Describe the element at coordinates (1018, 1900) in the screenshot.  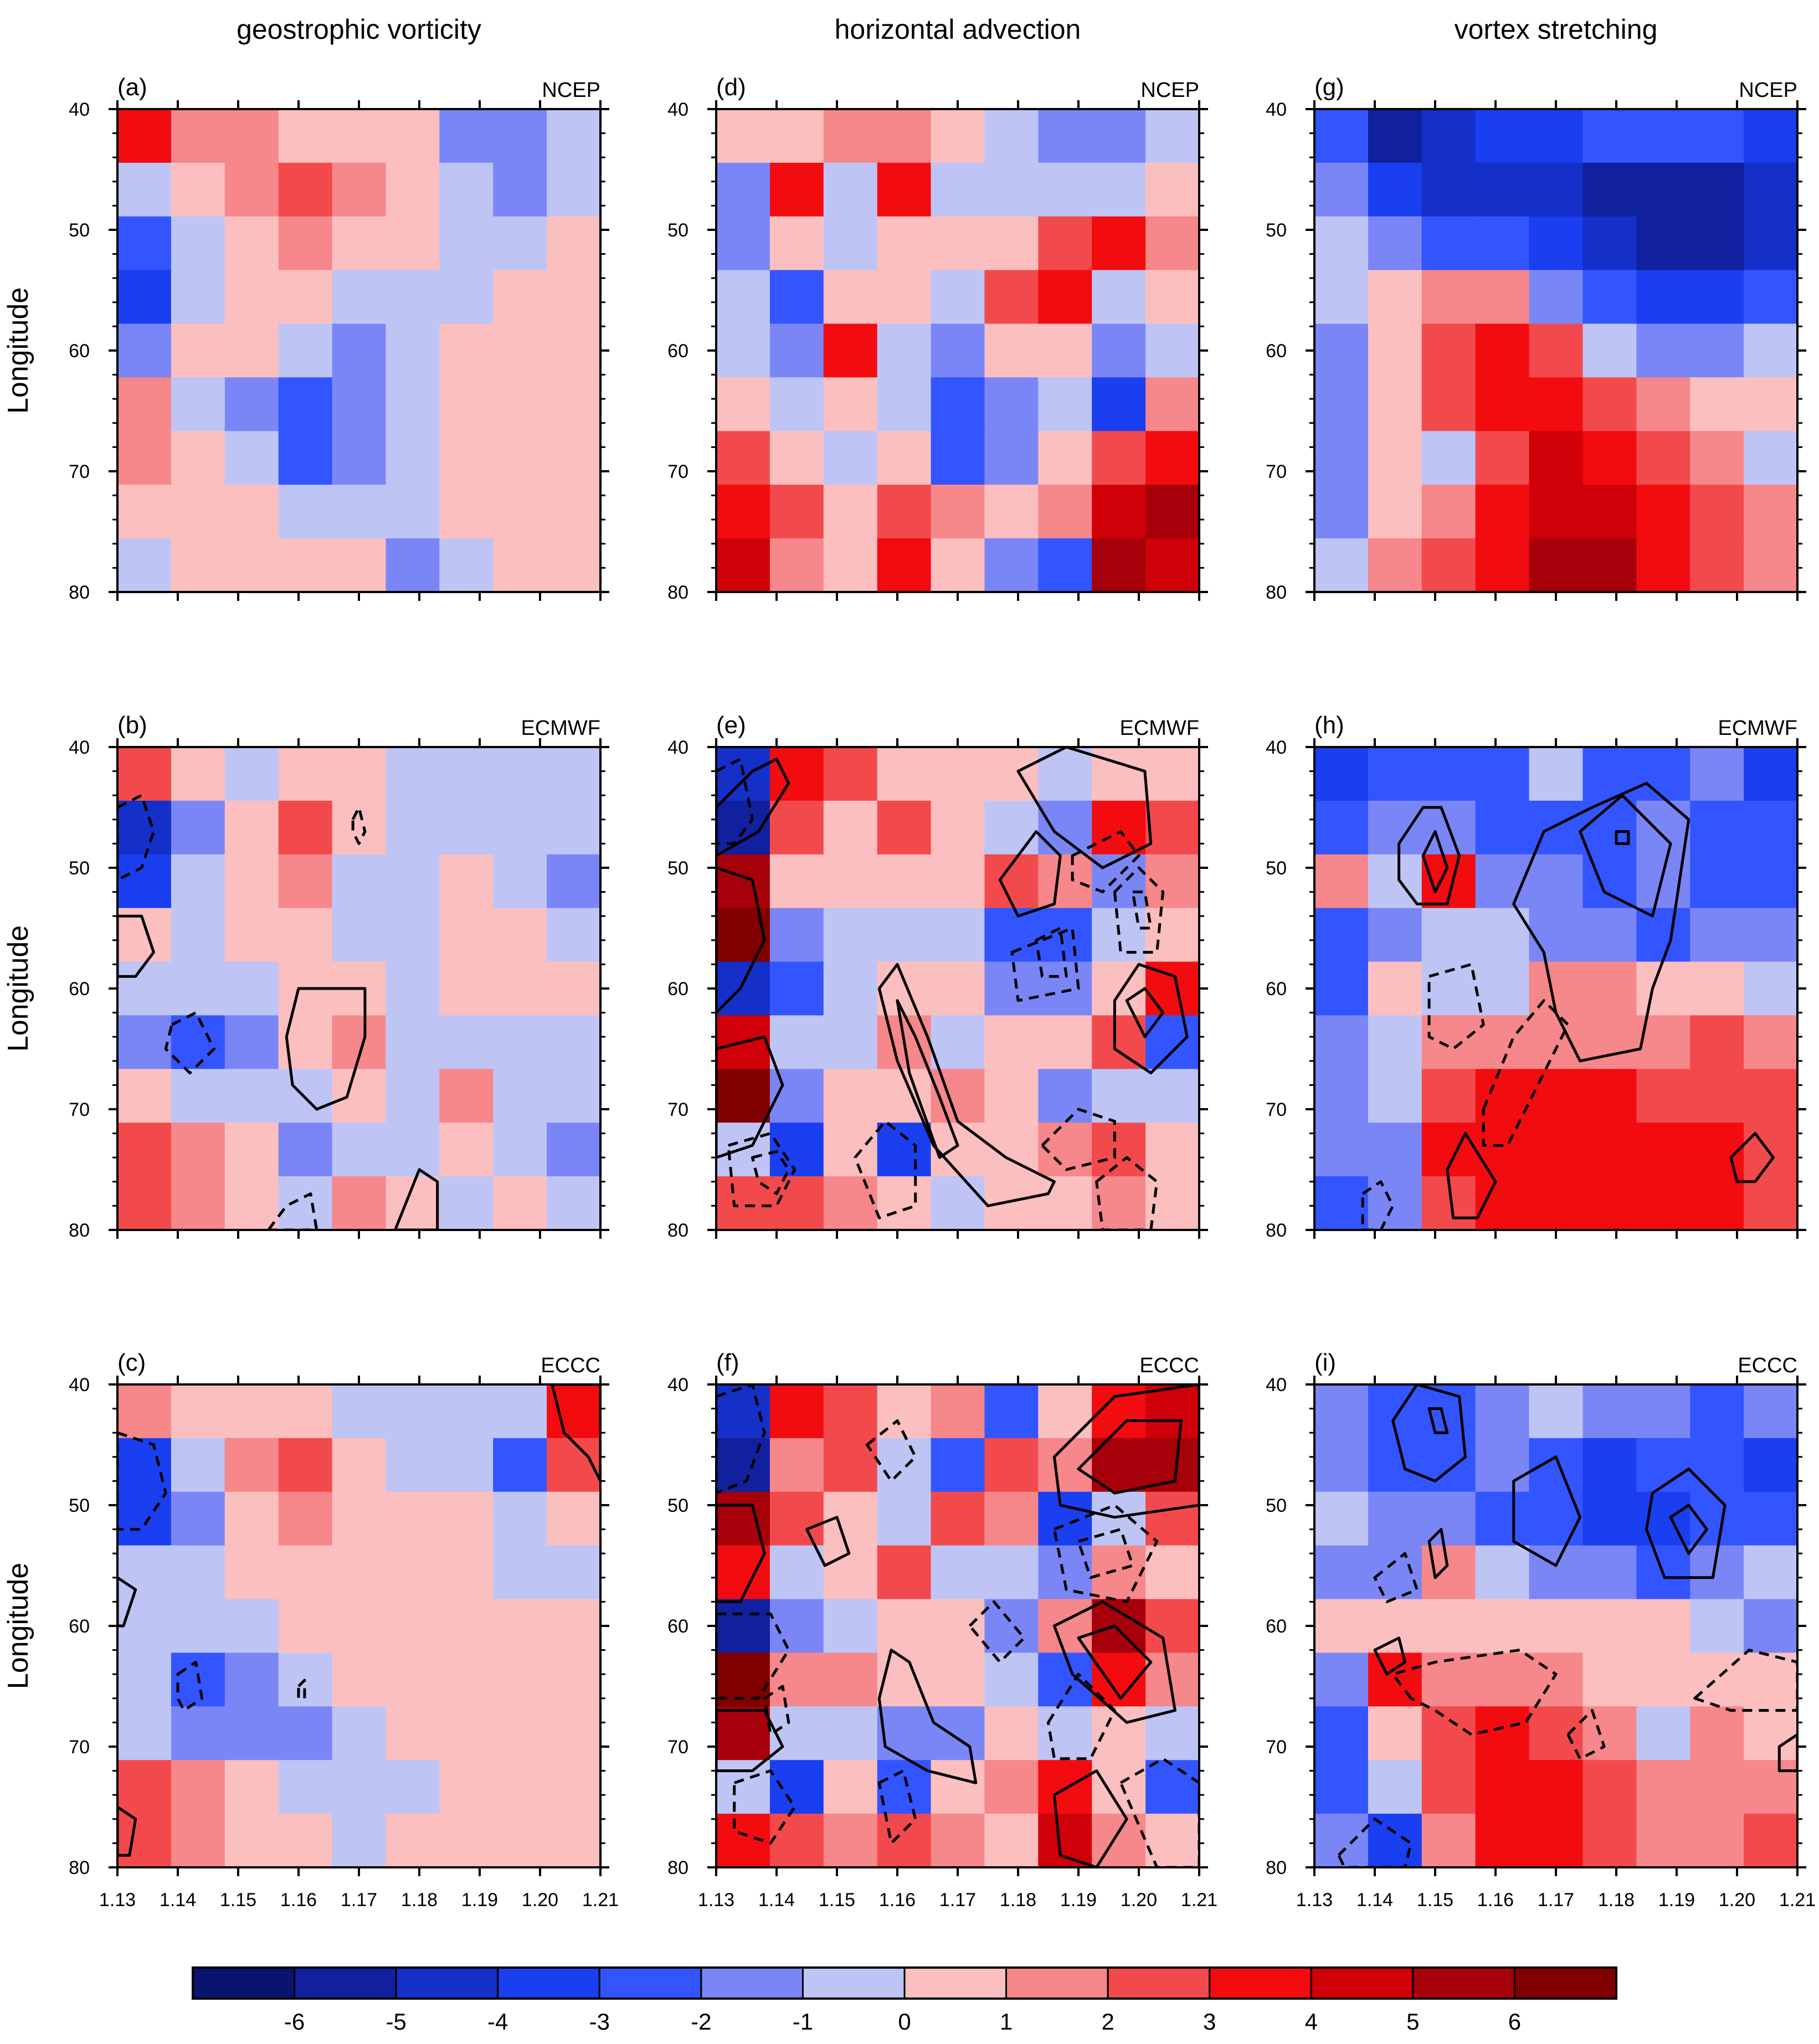
I see `x-tick-label: 1.18` at that location.